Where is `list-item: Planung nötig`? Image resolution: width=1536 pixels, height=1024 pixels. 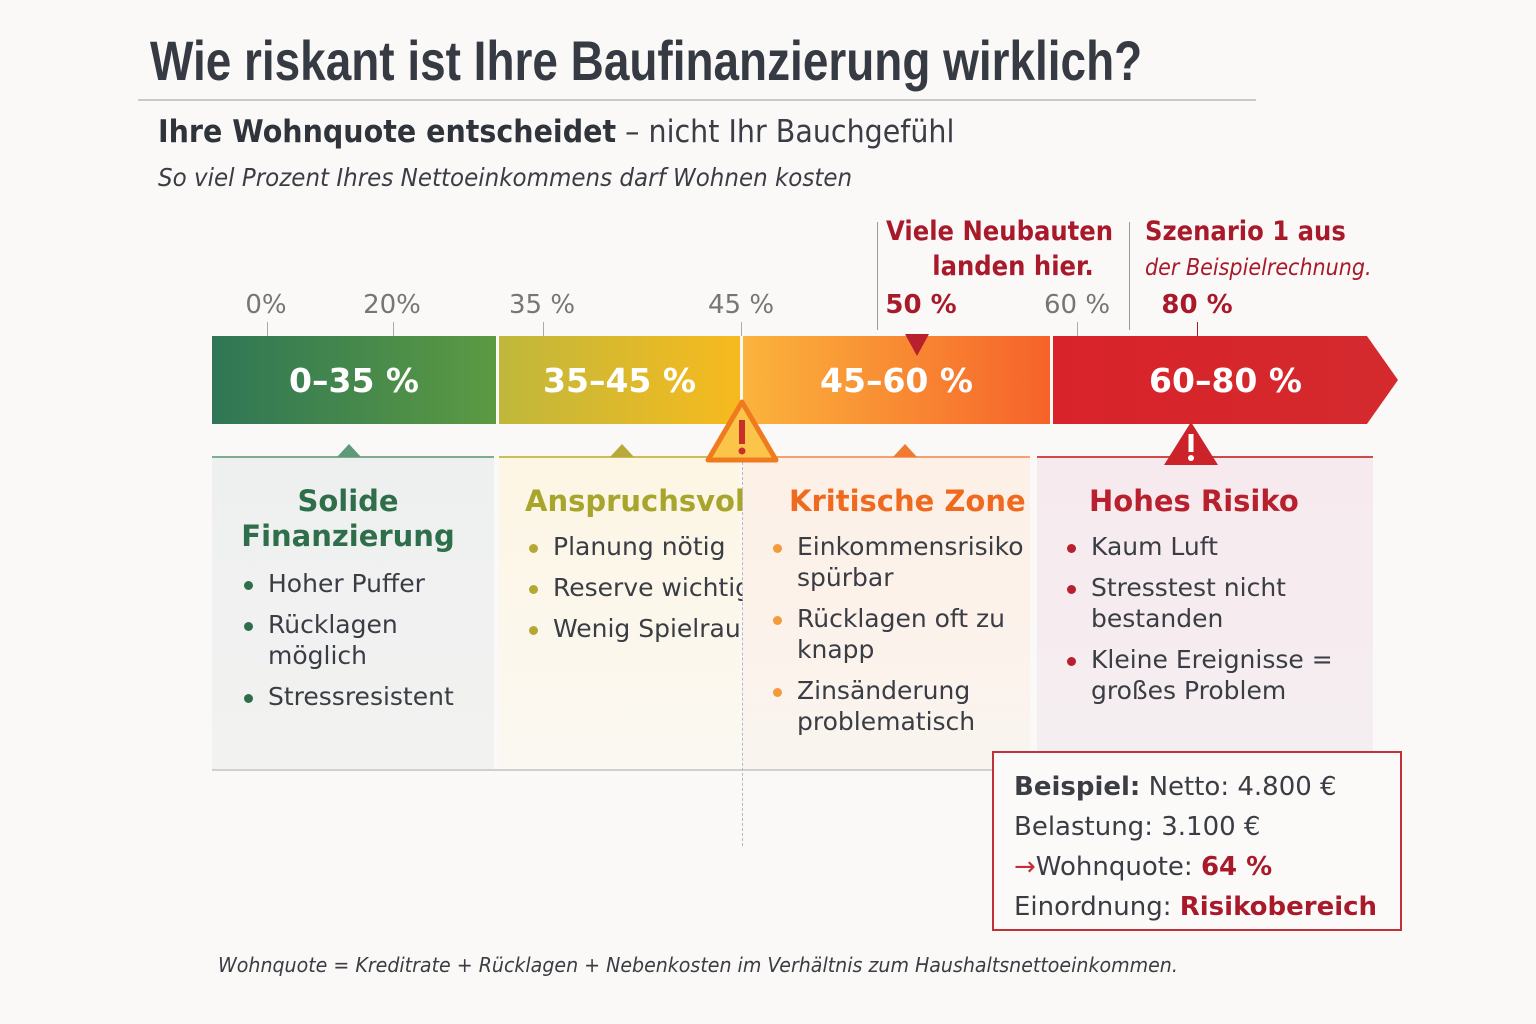
list-item: Planung nötig is located at coordinates (632, 546).